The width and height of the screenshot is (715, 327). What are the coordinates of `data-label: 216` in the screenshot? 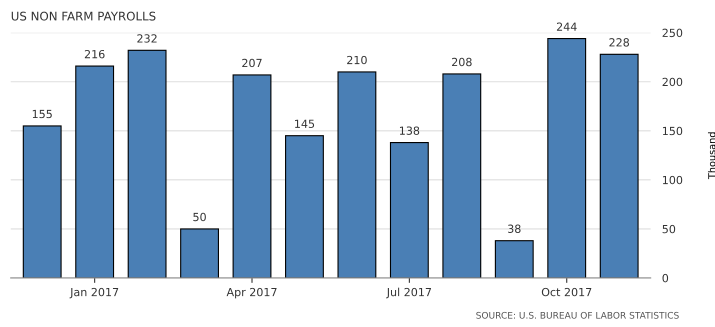 It's located at (94, 54).